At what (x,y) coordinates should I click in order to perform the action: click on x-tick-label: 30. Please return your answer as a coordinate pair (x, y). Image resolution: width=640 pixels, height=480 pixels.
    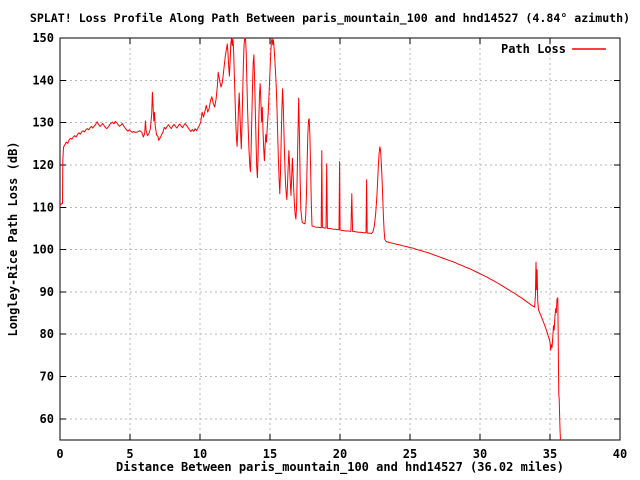
    Looking at the image, I should click on (480, 454).